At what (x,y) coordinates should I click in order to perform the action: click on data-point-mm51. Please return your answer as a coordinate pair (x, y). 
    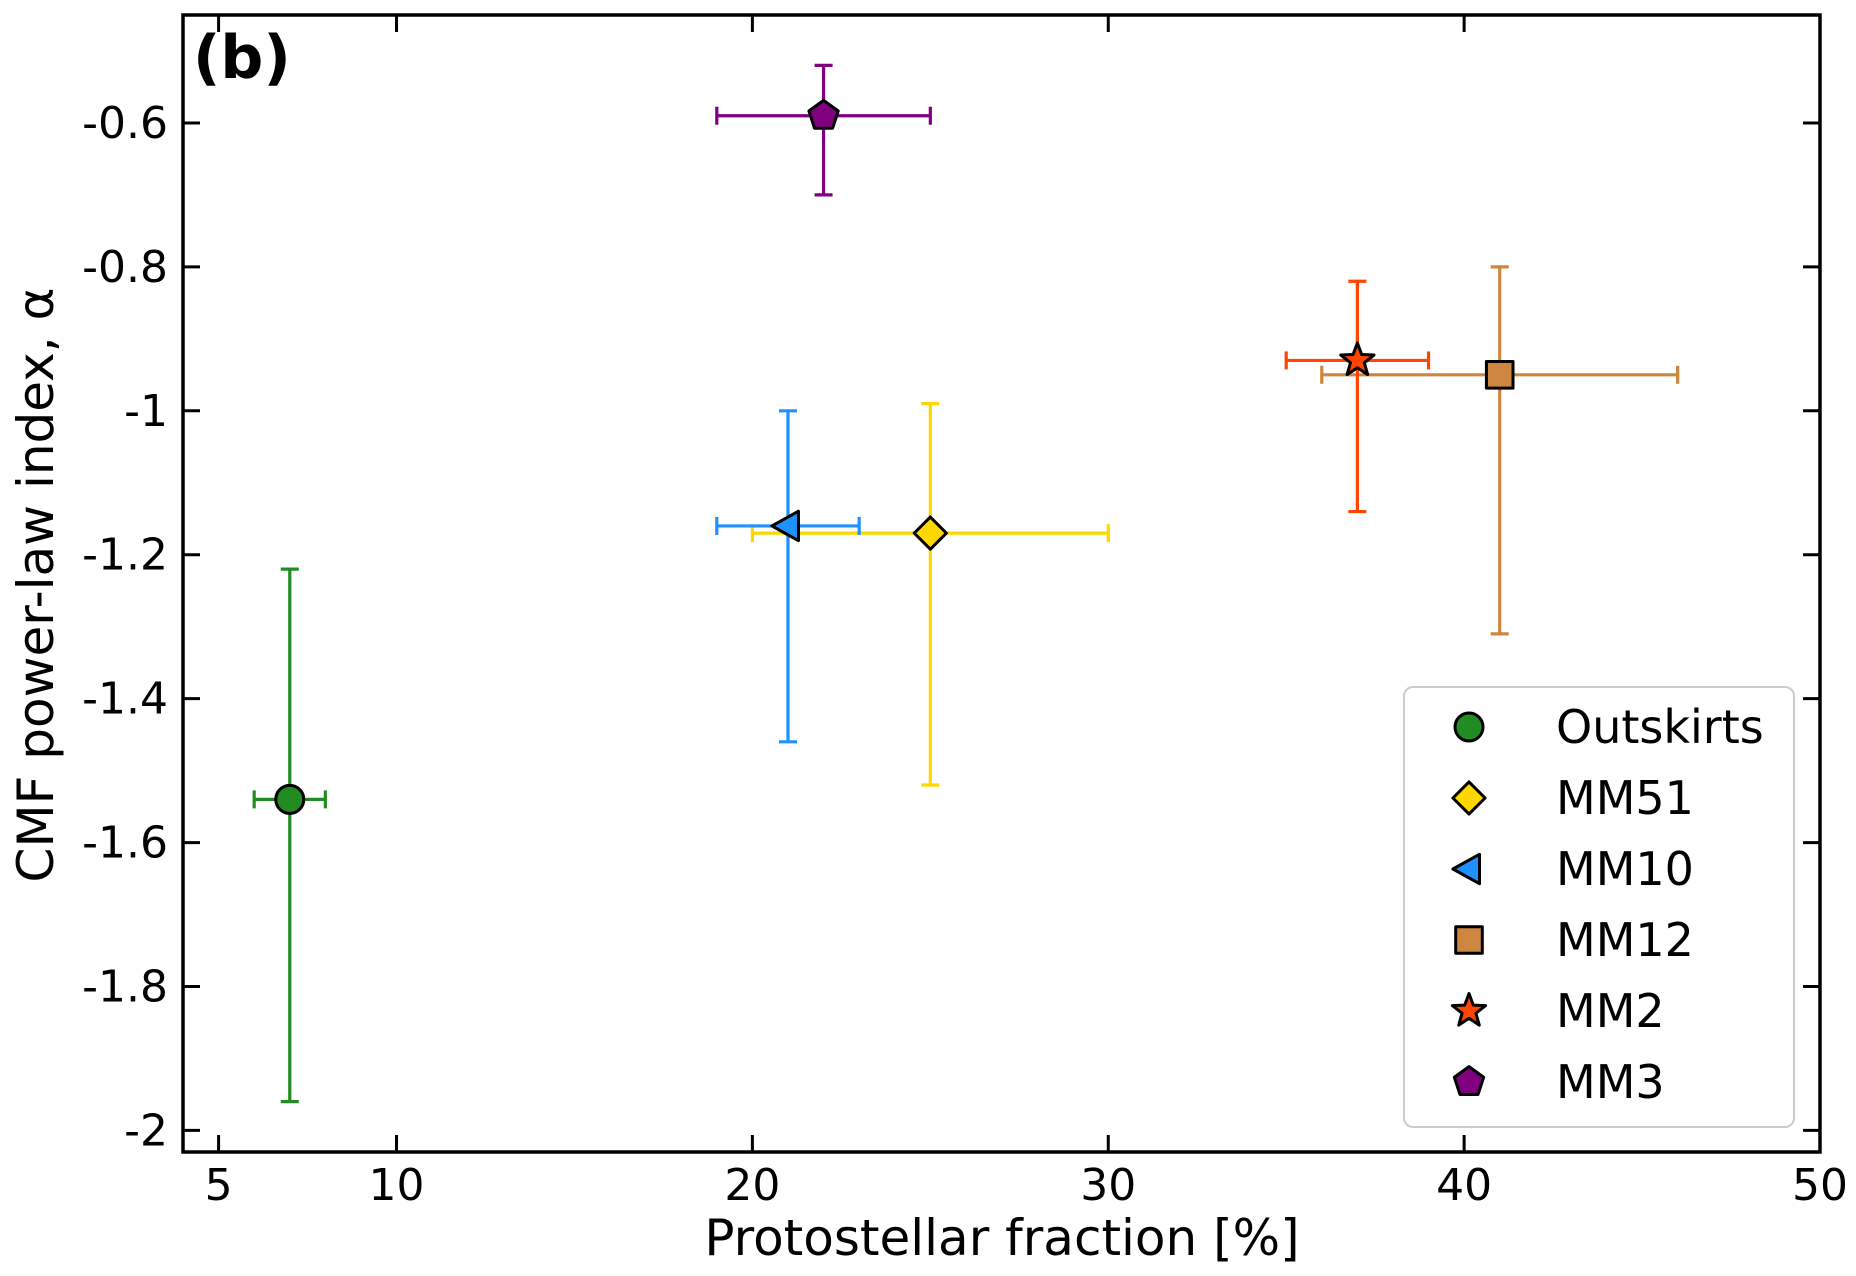
    Looking at the image, I should click on (930, 533).